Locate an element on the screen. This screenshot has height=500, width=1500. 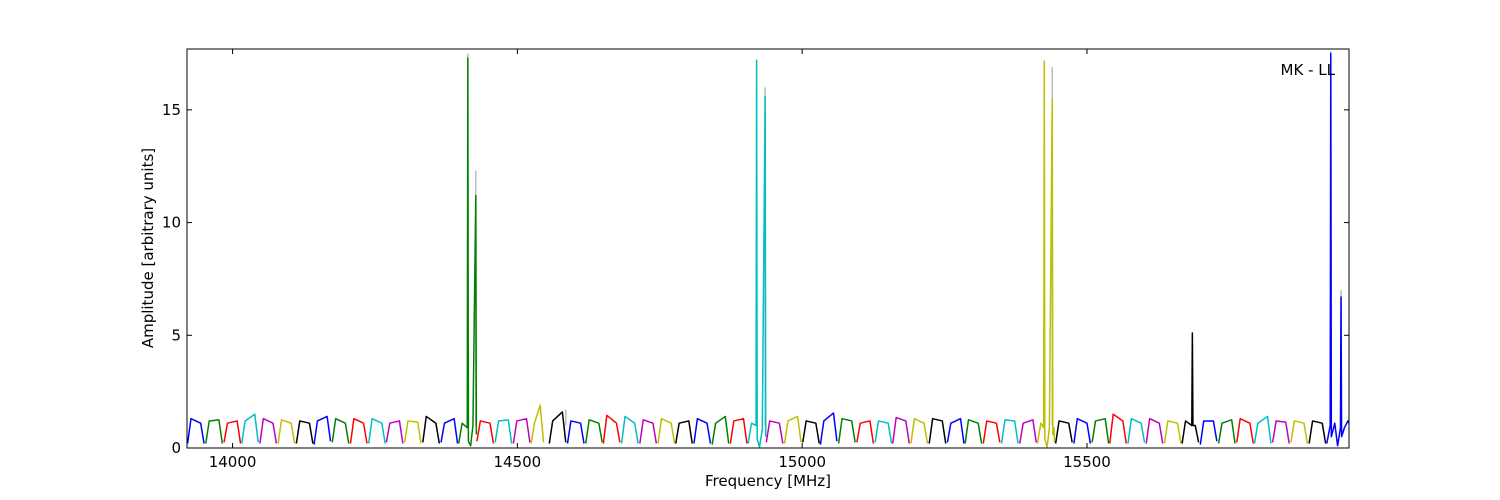
y-tick-label: 10 is located at coordinates (171, 223).